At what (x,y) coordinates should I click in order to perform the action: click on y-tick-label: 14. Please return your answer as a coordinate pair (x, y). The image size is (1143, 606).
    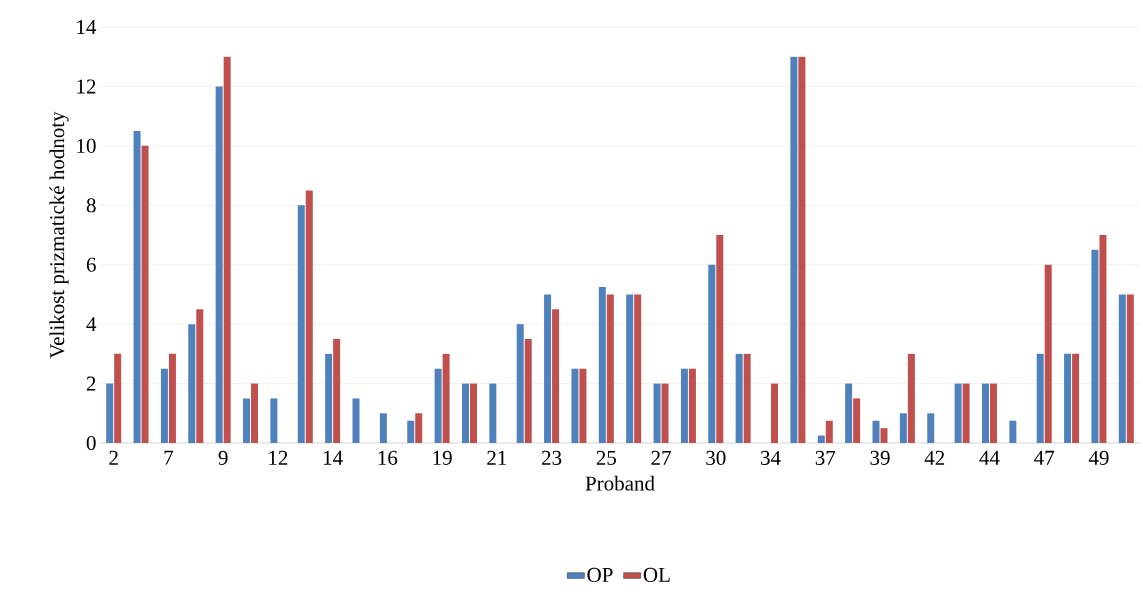
    Looking at the image, I should click on (87, 27).